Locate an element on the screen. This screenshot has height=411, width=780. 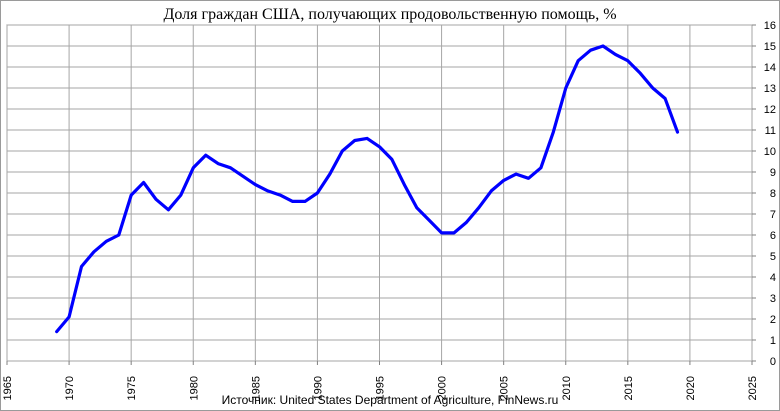
x-tick-label: 1965 is located at coordinates (8, 388).